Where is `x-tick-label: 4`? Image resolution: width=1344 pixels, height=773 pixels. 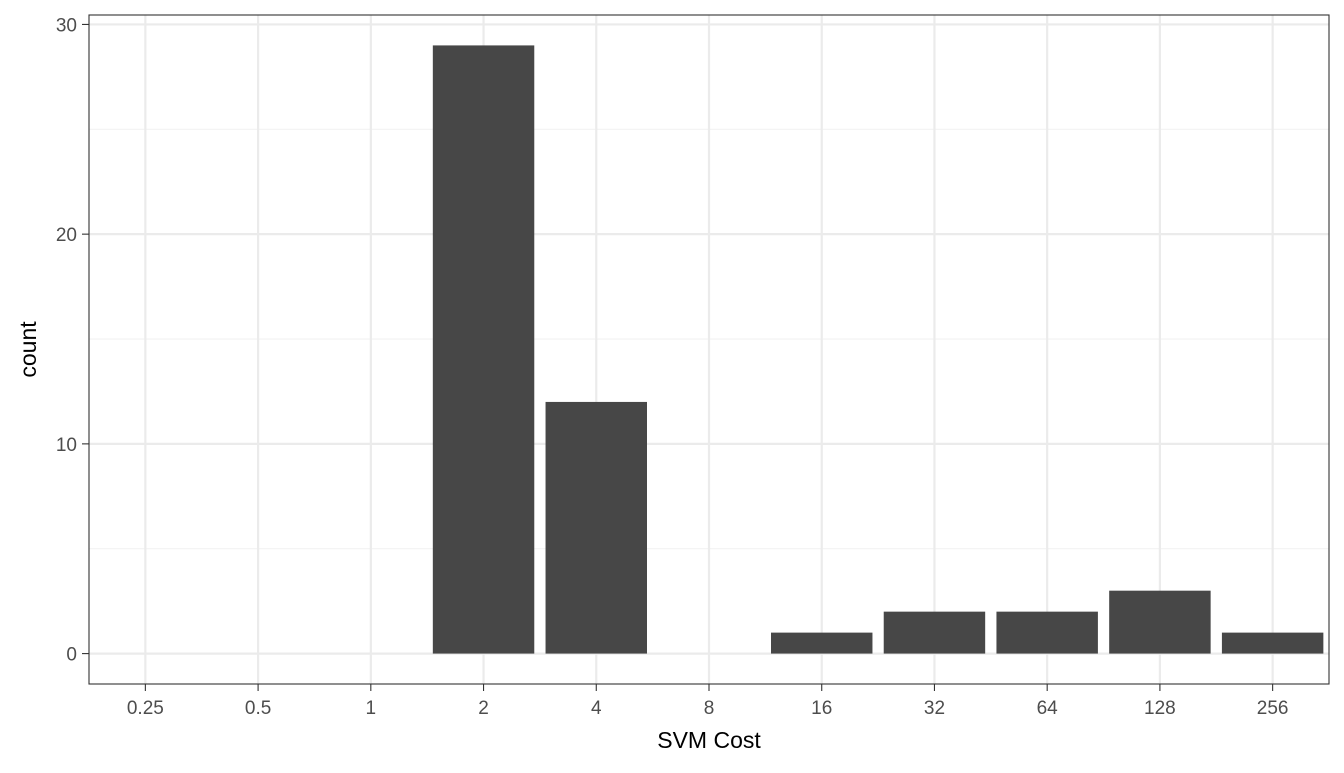 x-tick-label: 4 is located at coordinates (596, 708).